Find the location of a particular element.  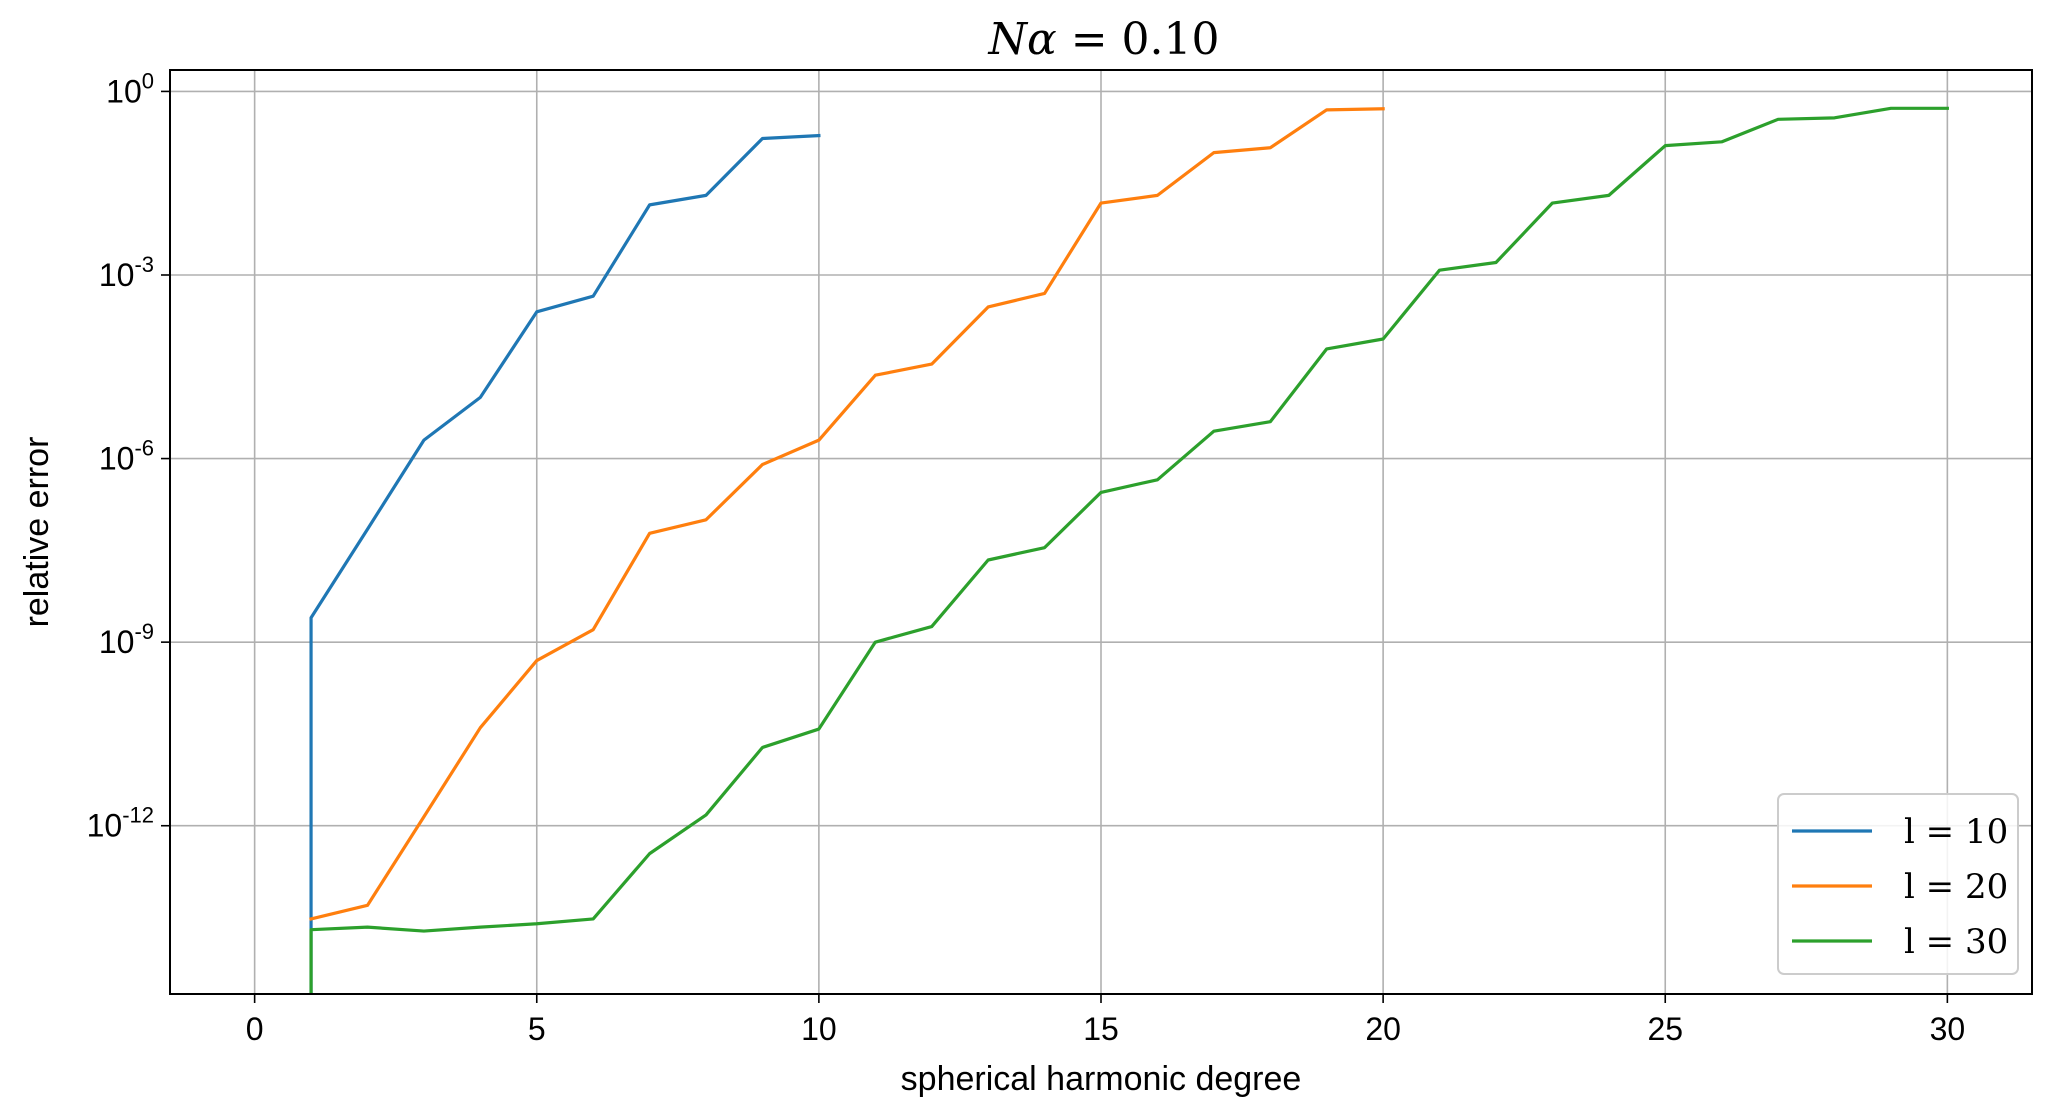

x-tick-label: 15 is located at coordinates (1101, 1029).